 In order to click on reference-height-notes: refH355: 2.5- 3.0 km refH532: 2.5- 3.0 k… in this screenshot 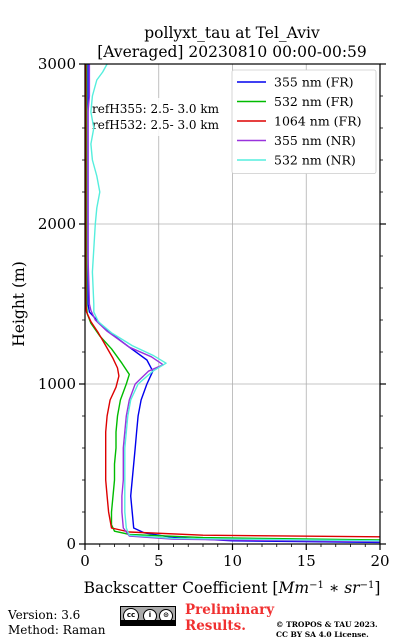, I will do `click(159, 117)`.